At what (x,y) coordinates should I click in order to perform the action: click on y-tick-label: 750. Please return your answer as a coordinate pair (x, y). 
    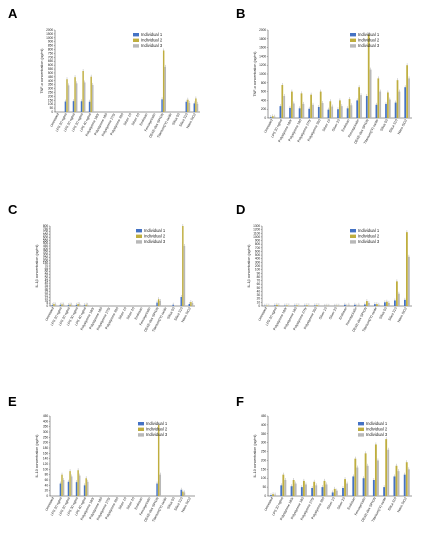
    Looking at the image, I should click on (46, 229).